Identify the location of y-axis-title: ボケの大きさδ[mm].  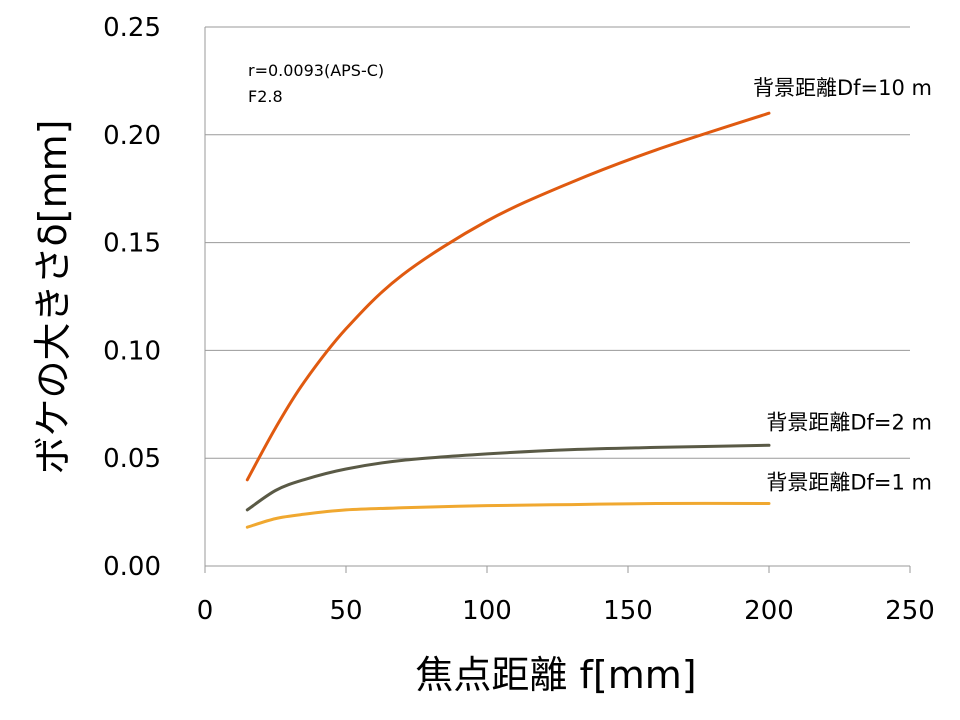
(53, 297).